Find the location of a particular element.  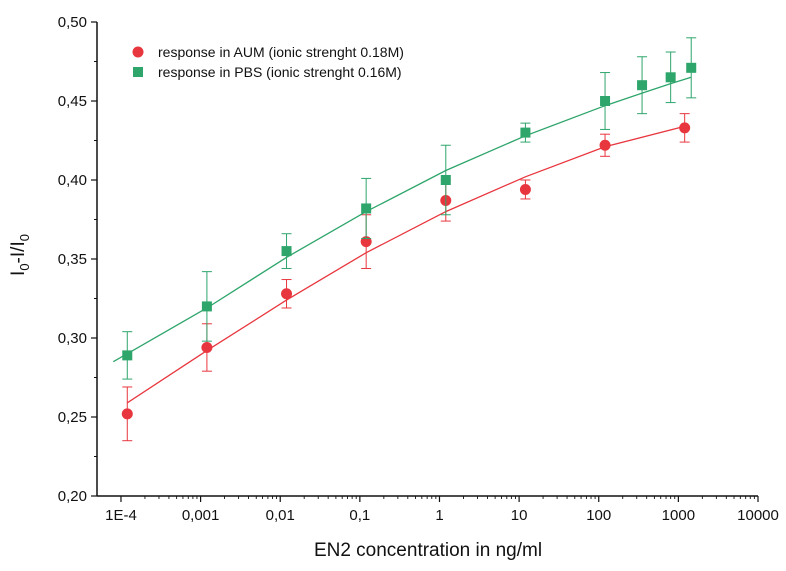

y-tick-label: 0,25 is located at coordinates (72, 417).